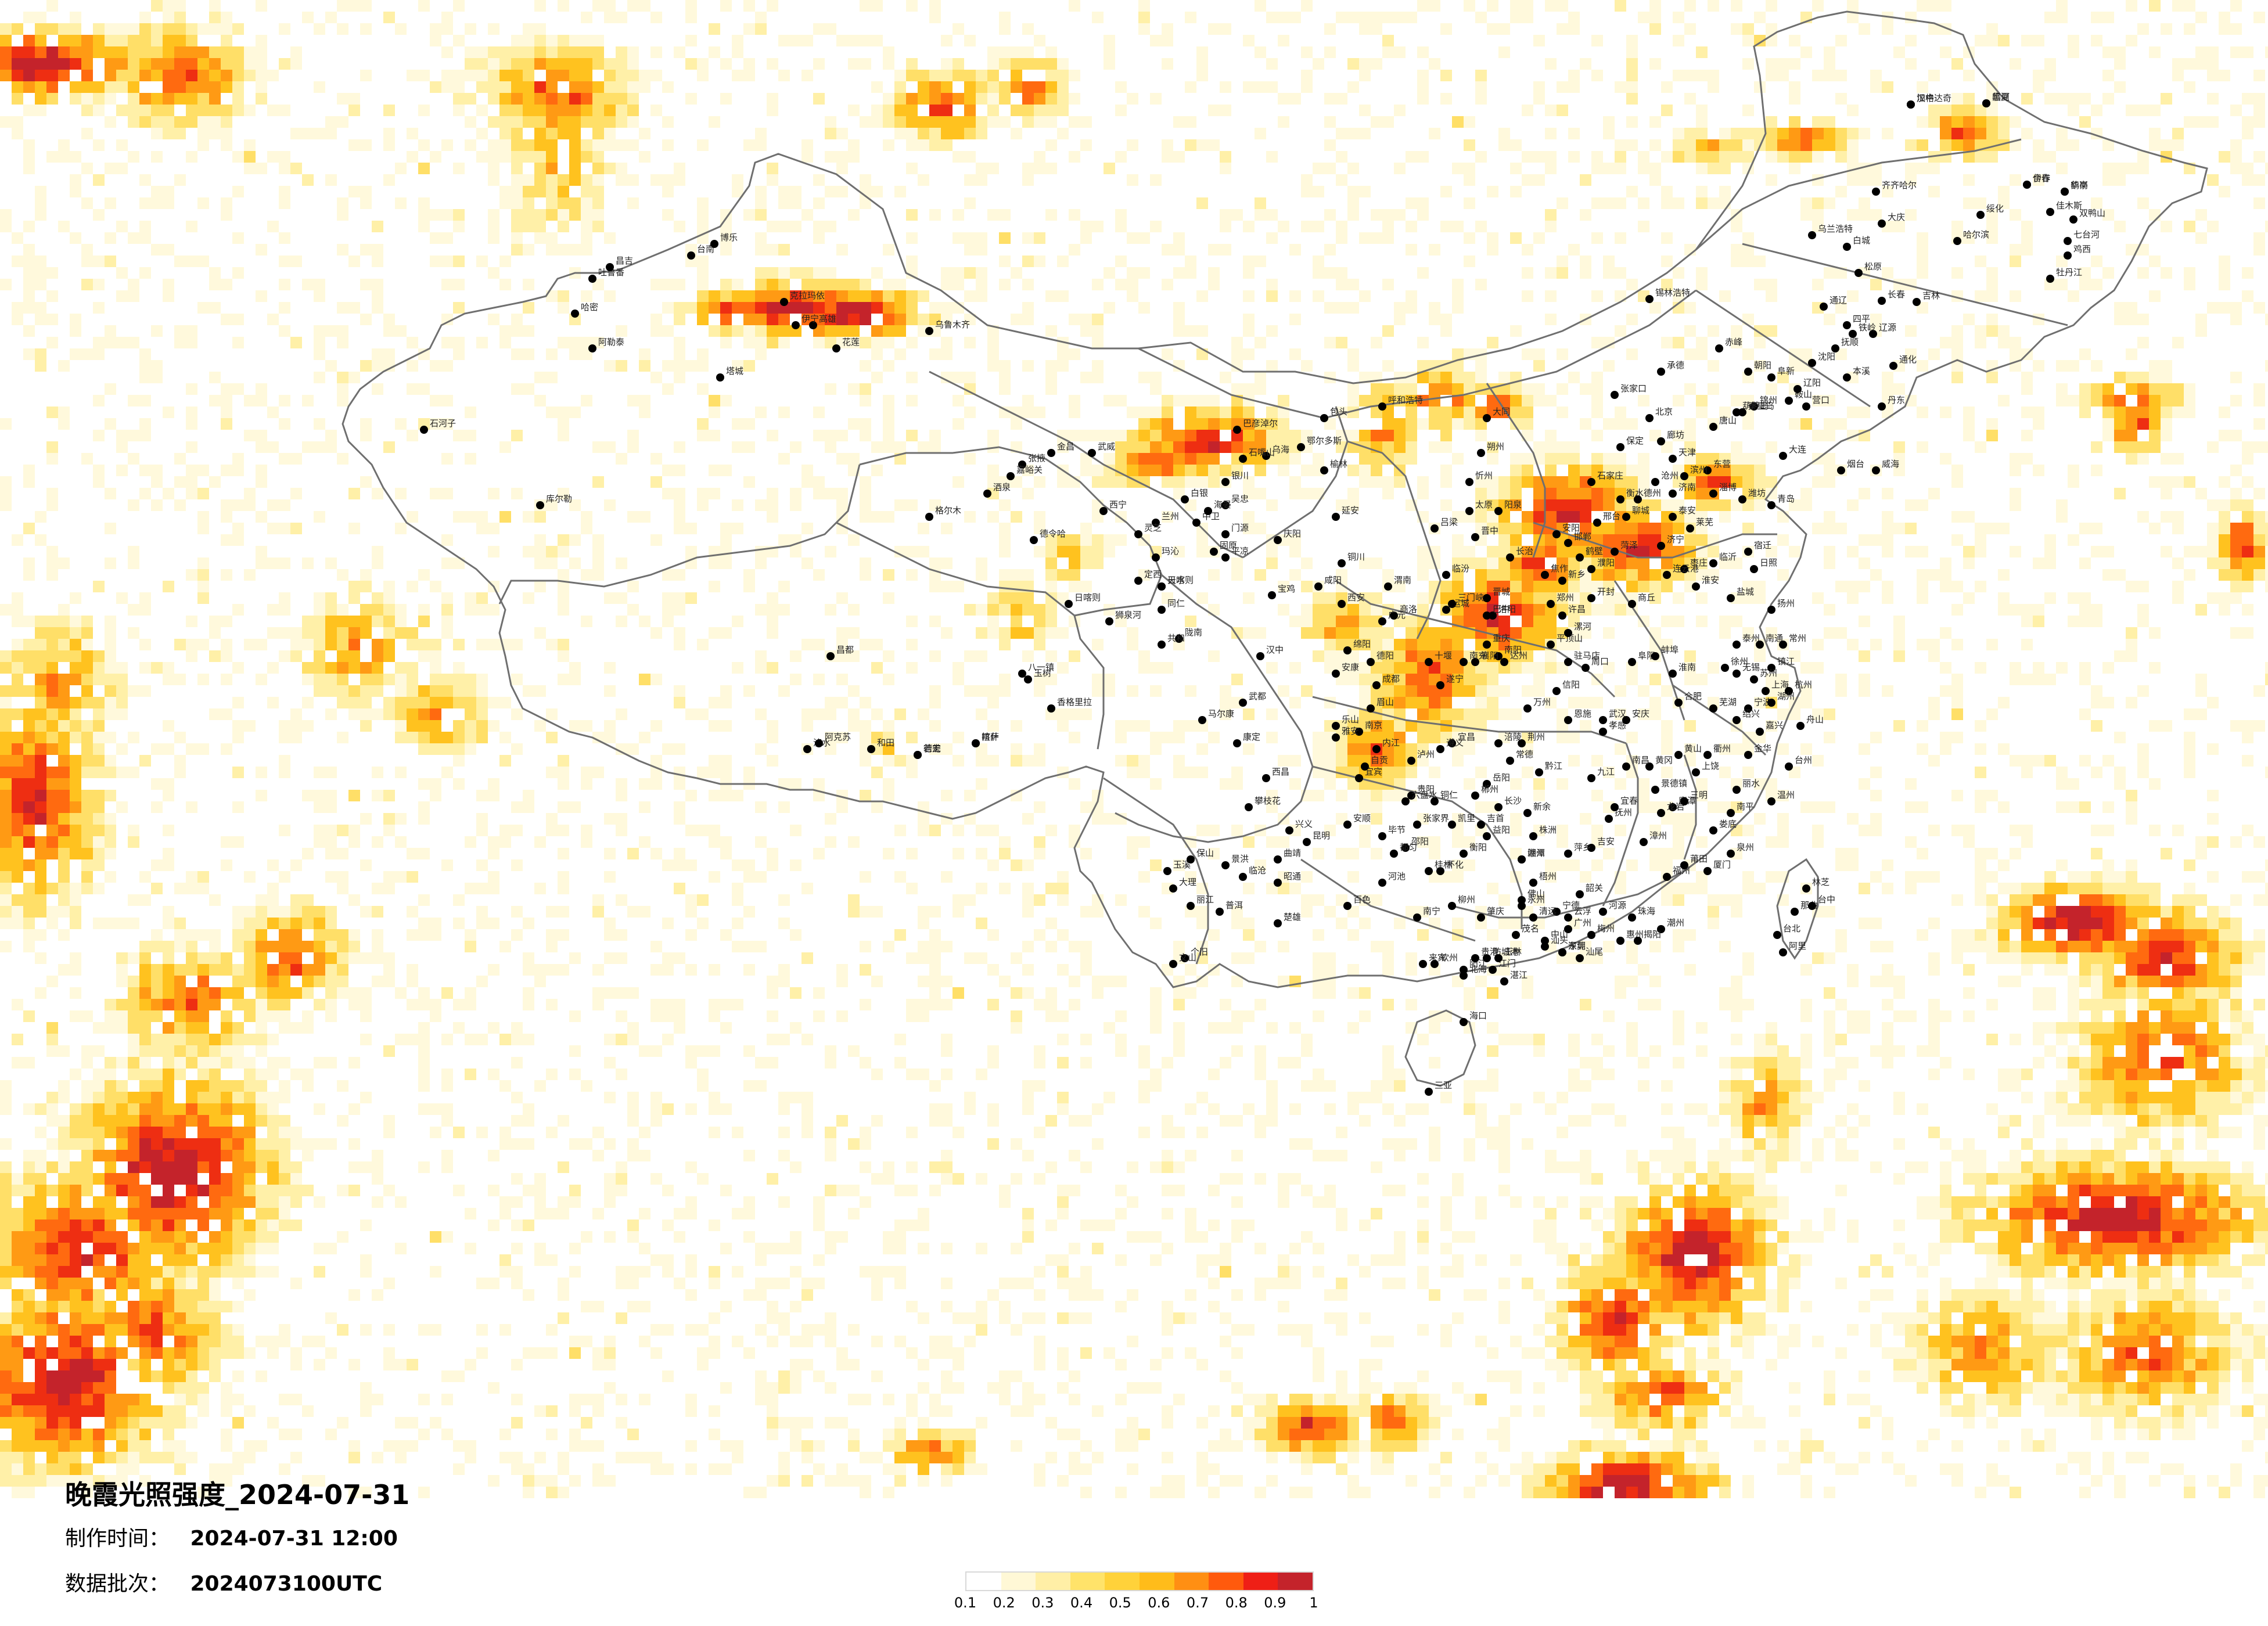 This screenshot has height=1626, width=2268. What do you see at coordinates (705, 249) in the screenshot?
I see `city-label: 台南` at bounding box center [705, 249].